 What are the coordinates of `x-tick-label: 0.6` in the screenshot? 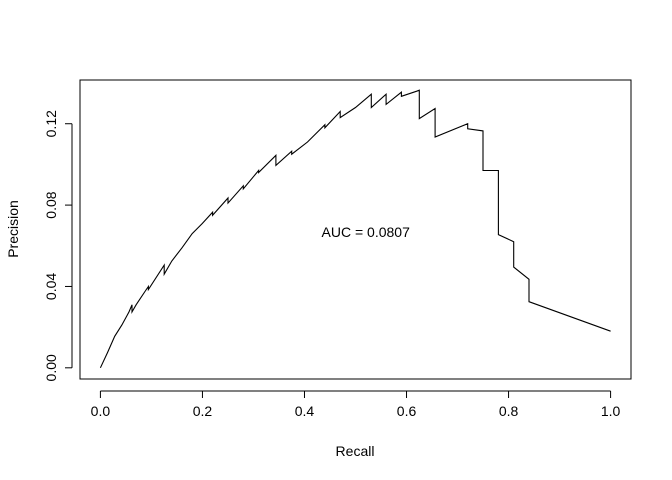 It's located at (407, 411).